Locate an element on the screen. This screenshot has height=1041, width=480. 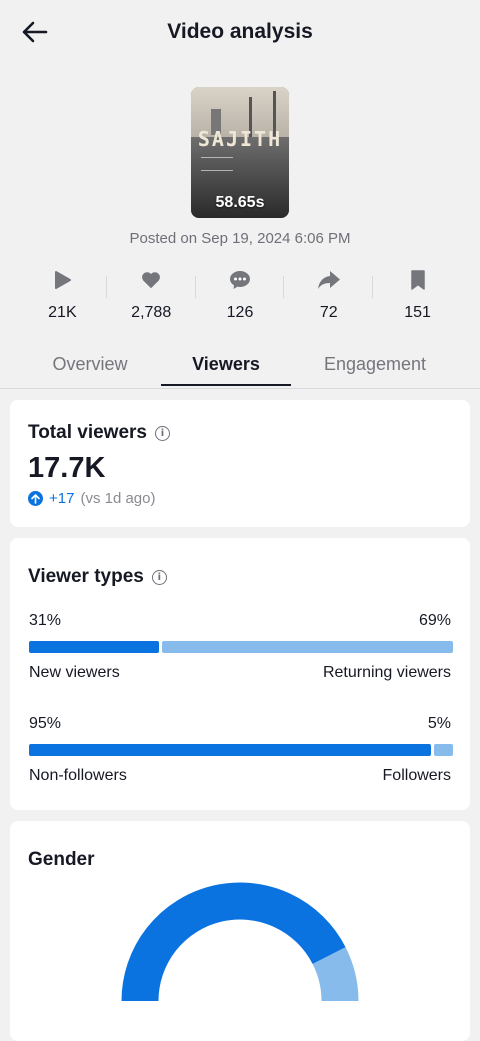
non-followers-label: Non-followers is located at coordinates (78, 775).